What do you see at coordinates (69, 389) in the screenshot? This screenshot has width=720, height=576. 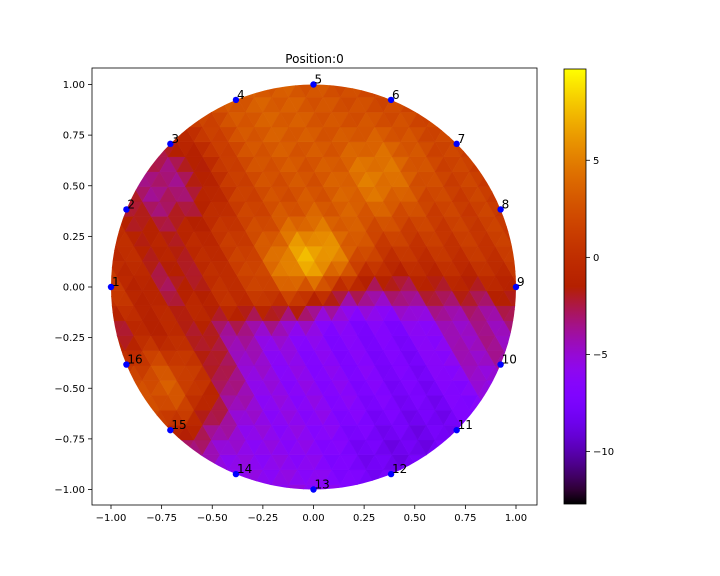 I see `y-tick-label: −0.50` at bounding box center [69, 389].